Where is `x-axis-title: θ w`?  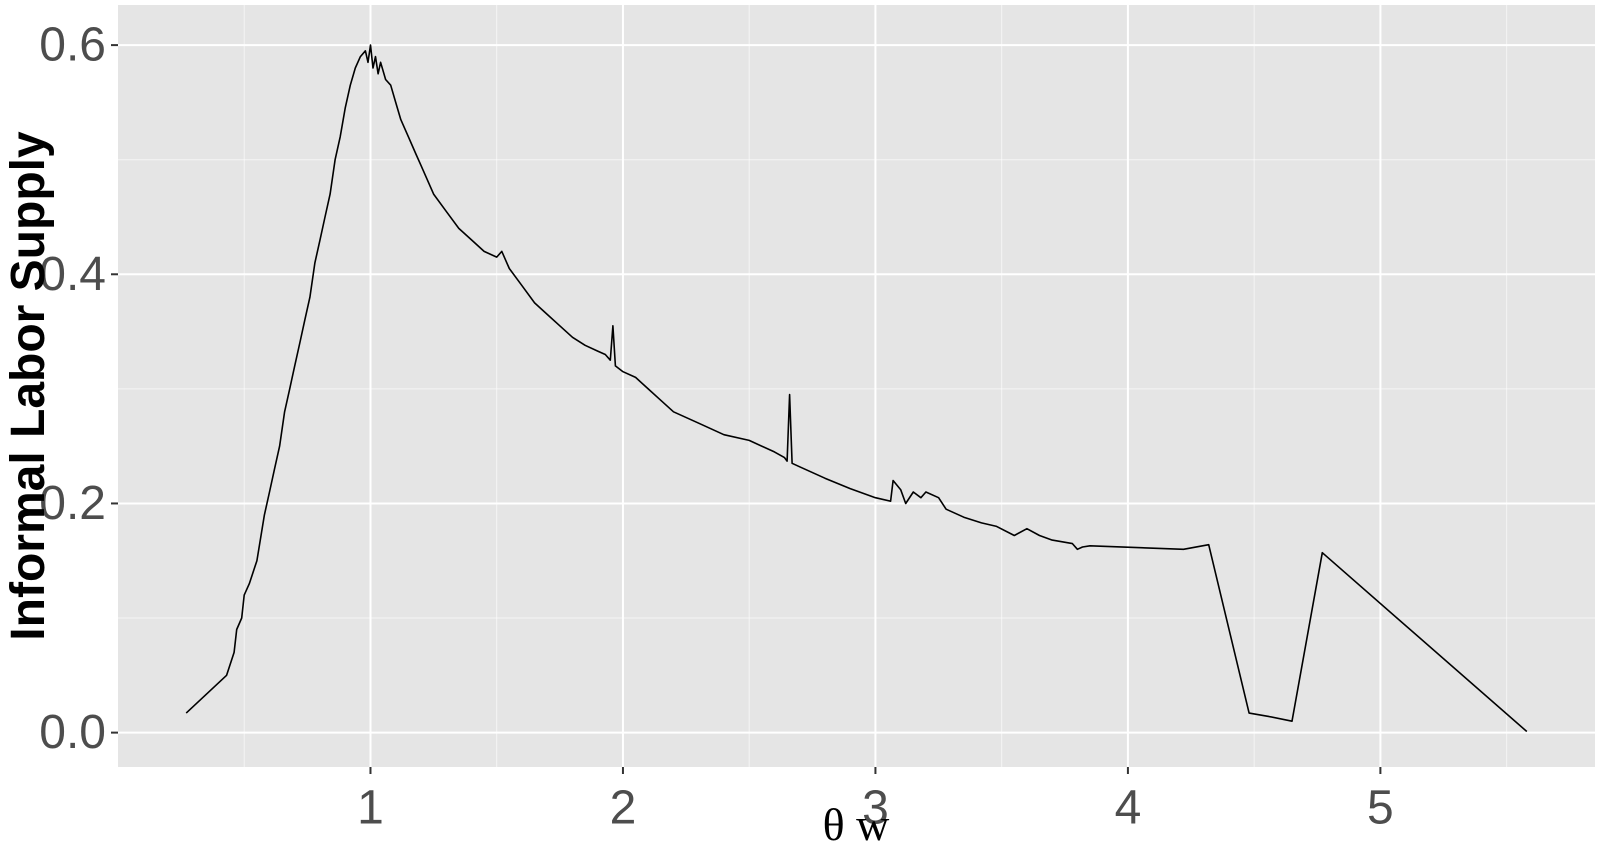
x-axis-title: θ w is located at coordinates (857, 824).